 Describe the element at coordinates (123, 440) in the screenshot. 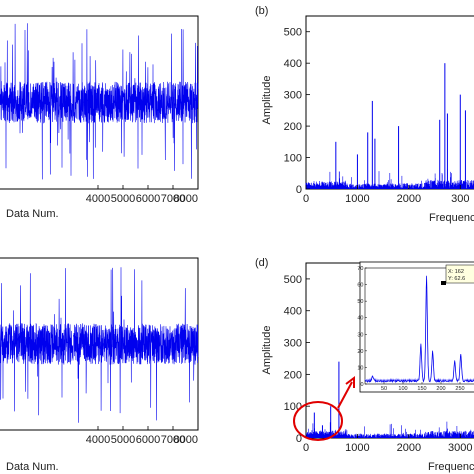

I see `panel-c-x-tick-label: 5000` at that location.